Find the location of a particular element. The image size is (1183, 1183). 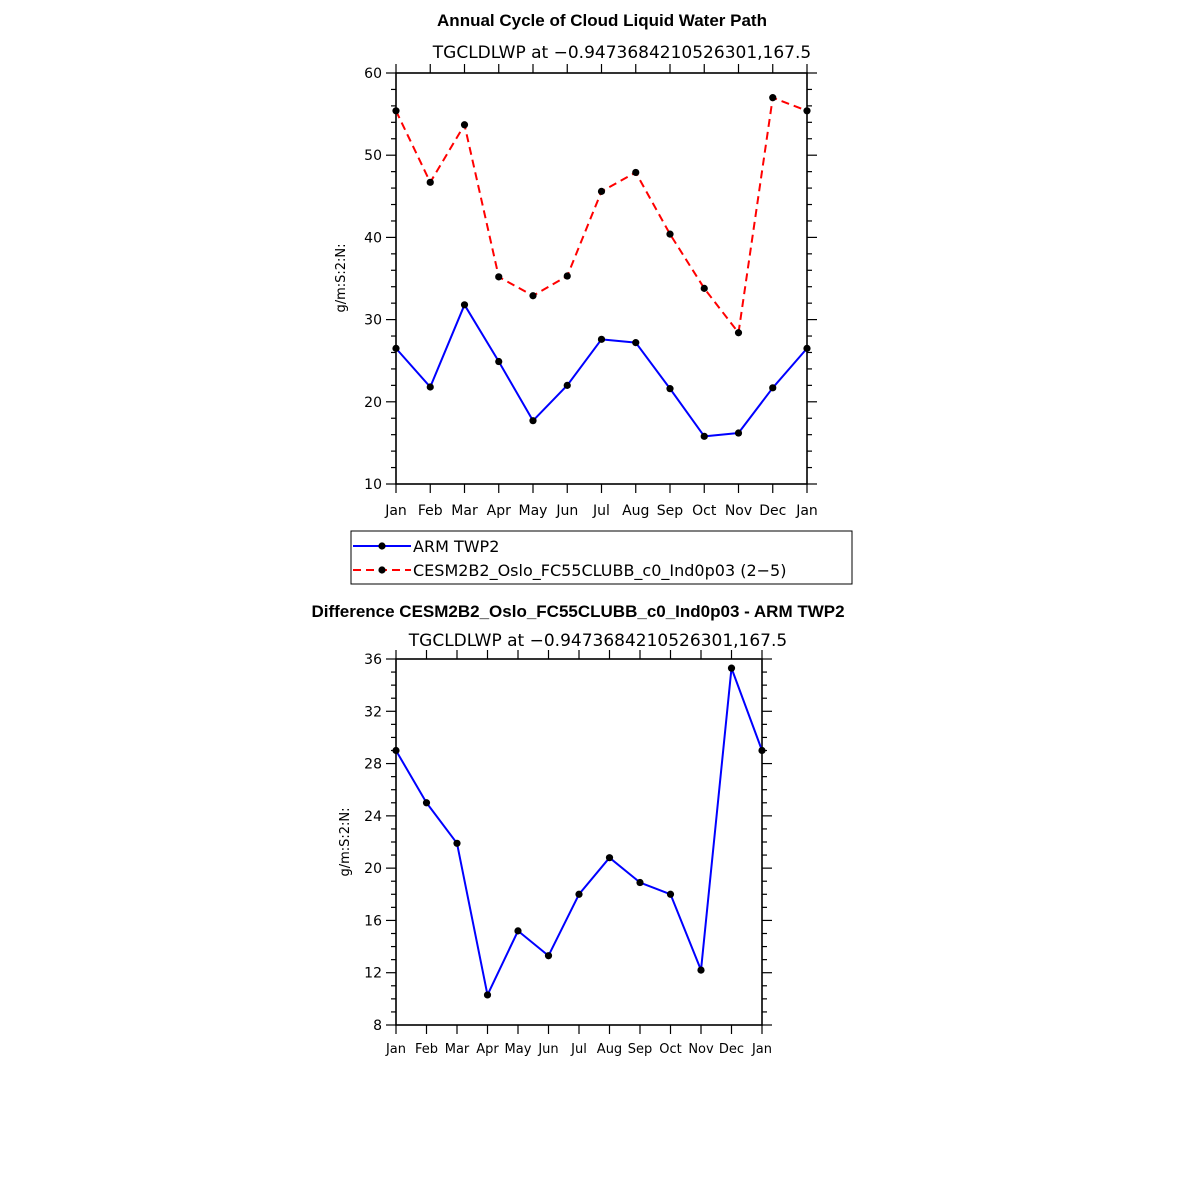

legend-box is located at coordinates (601, 557).